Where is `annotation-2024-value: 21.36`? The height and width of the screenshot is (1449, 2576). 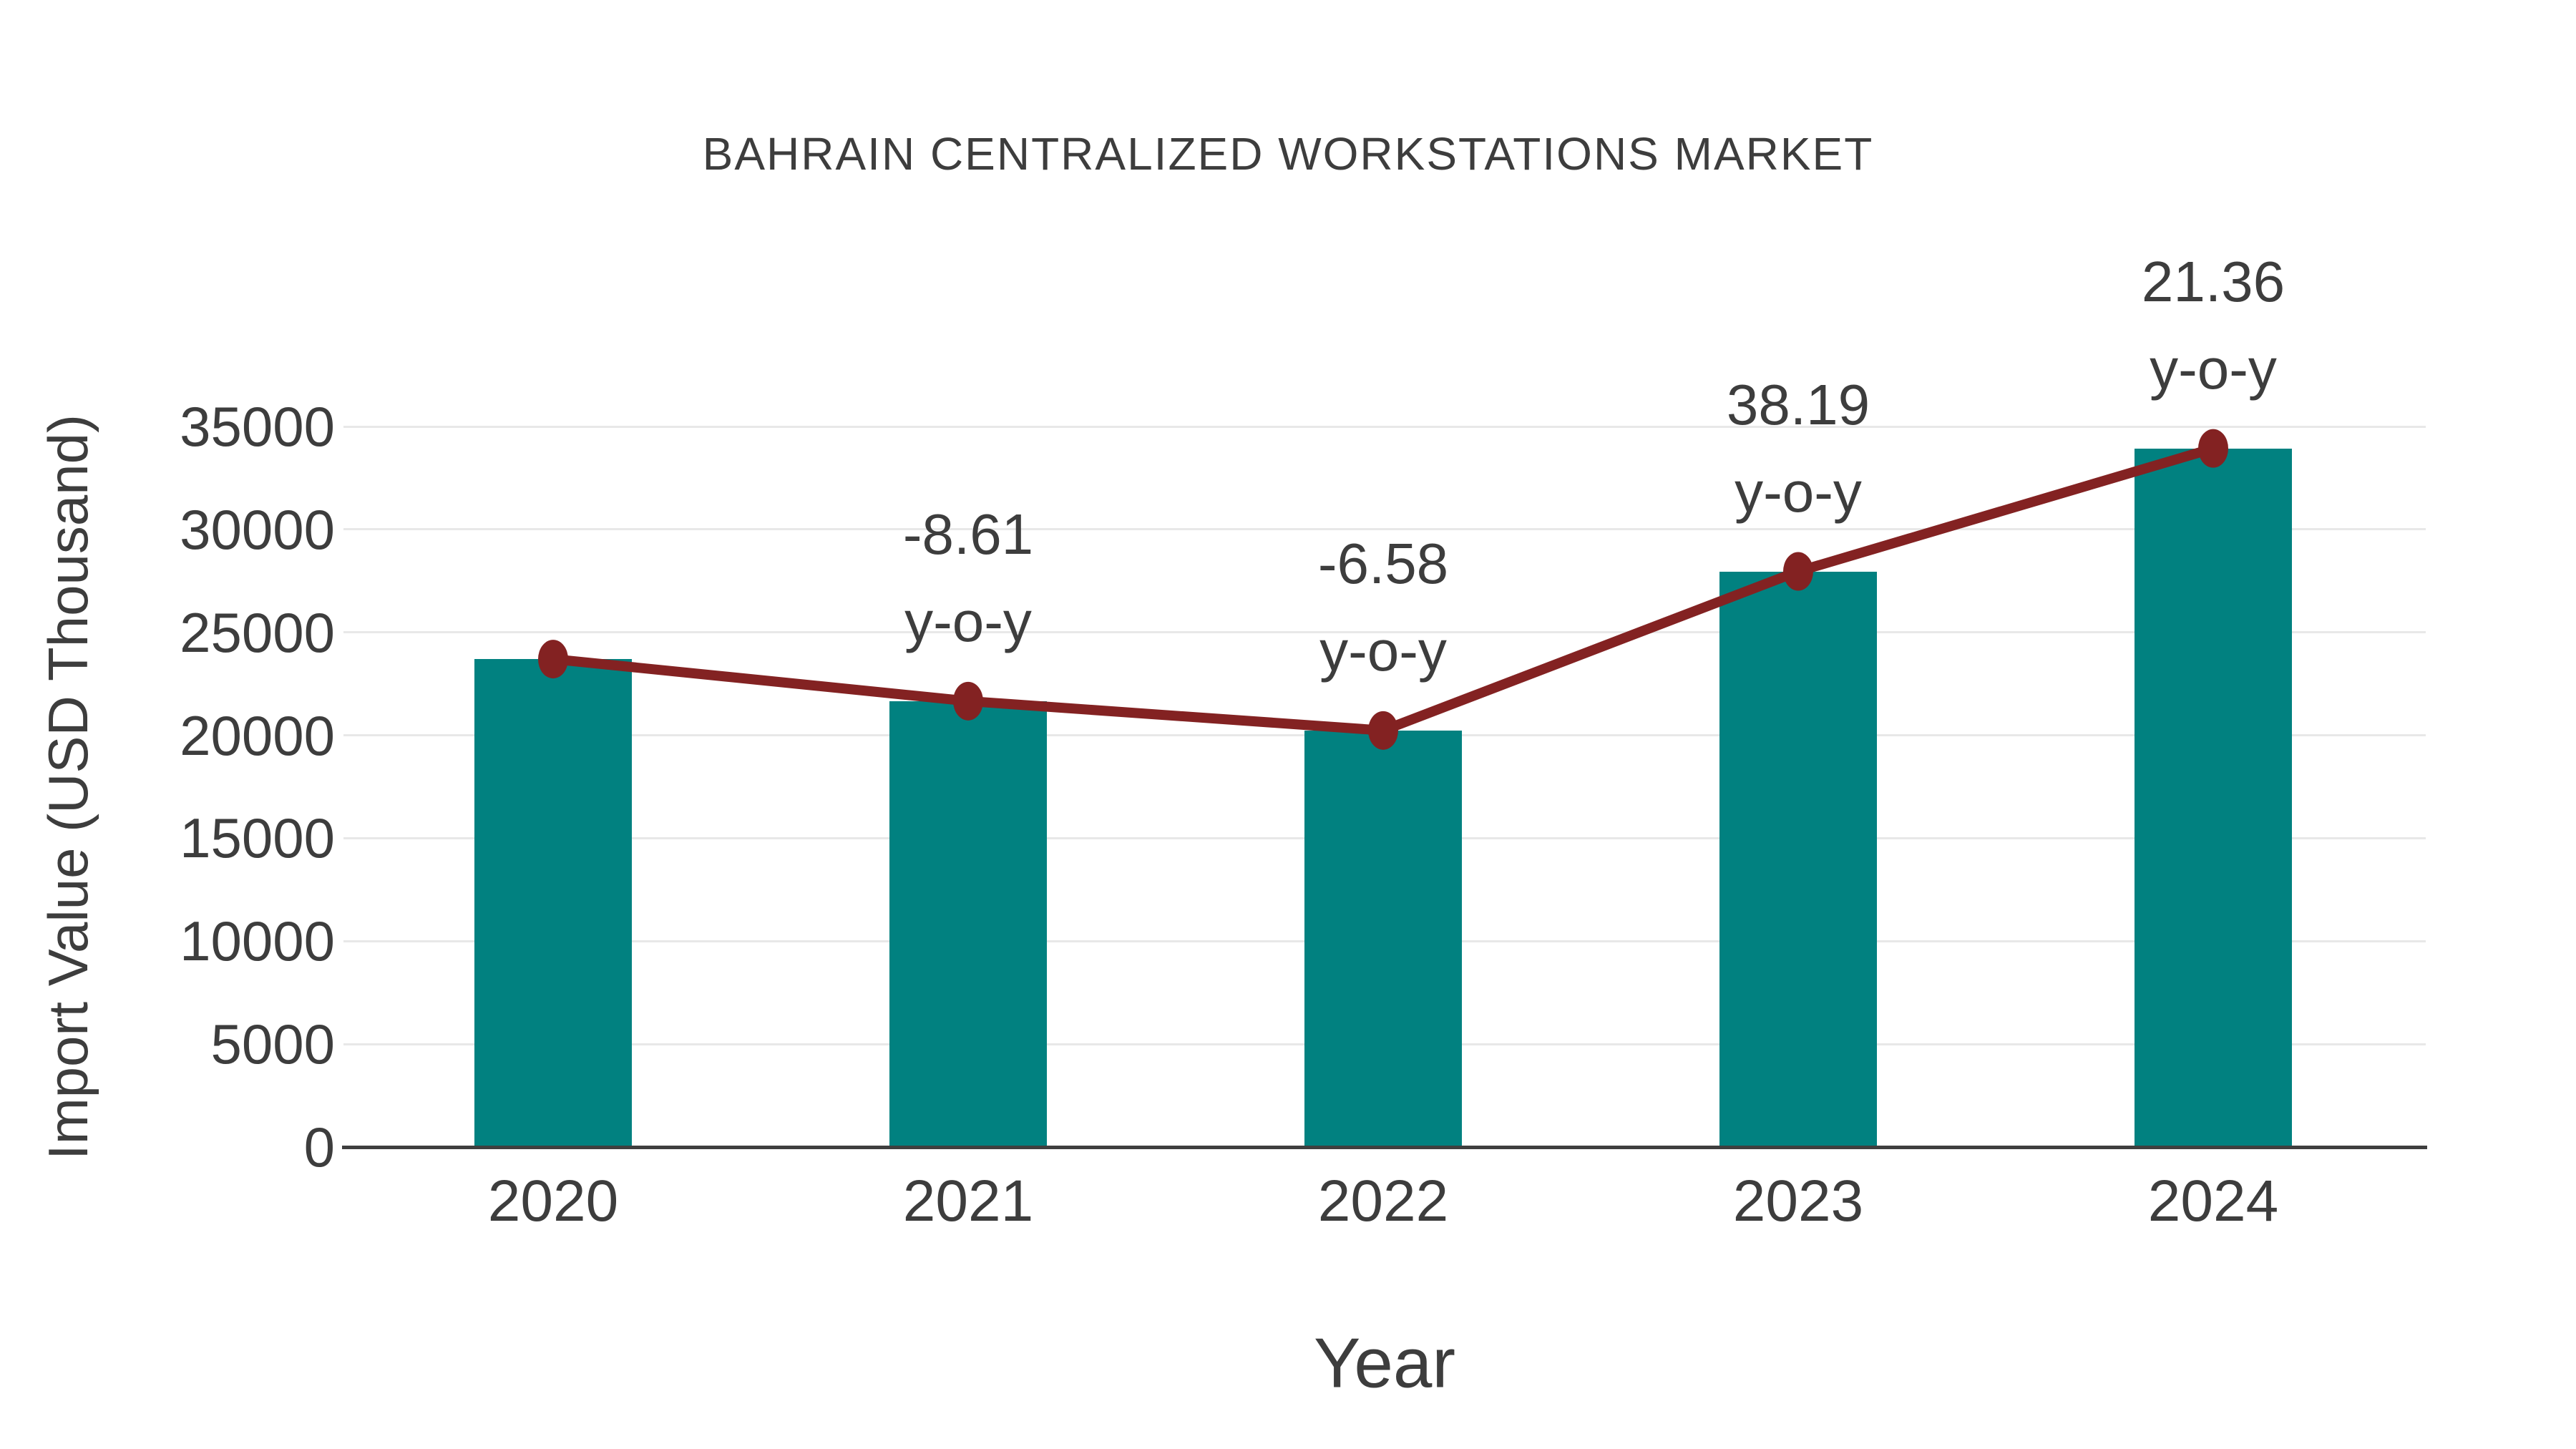
annotation-2024-value: 21.36 is located at coordinates (2213, 281).